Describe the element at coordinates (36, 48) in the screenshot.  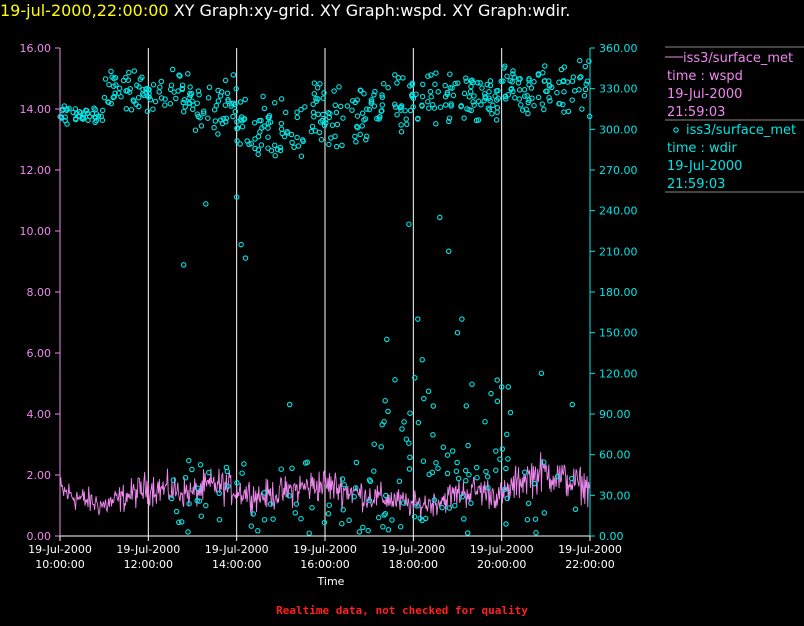
I see `left-tick-label: 16.00` at that location.